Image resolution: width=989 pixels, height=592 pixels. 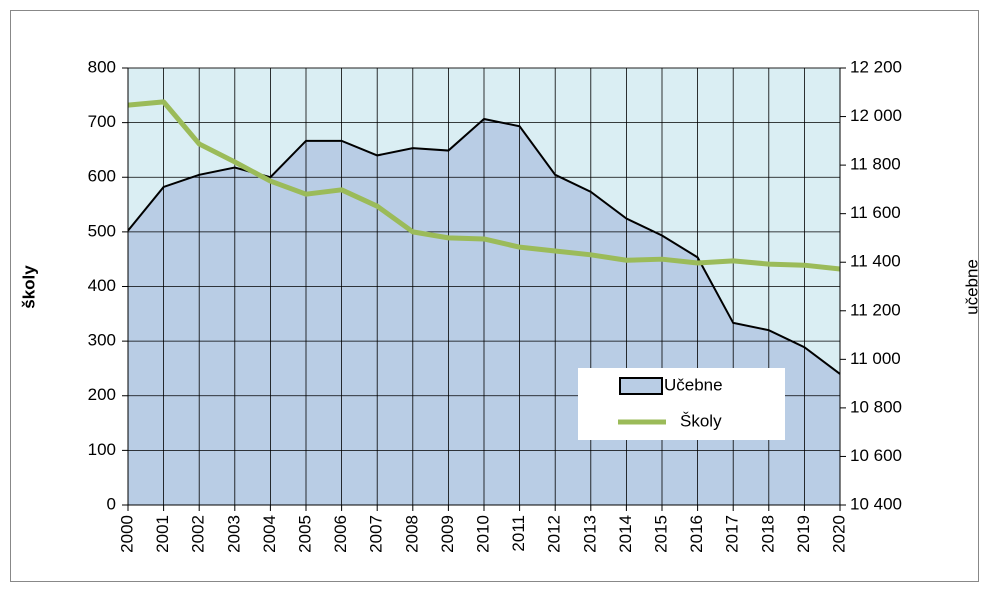 I want to click on y-tick-label: 600, so click(x=102, y=176).